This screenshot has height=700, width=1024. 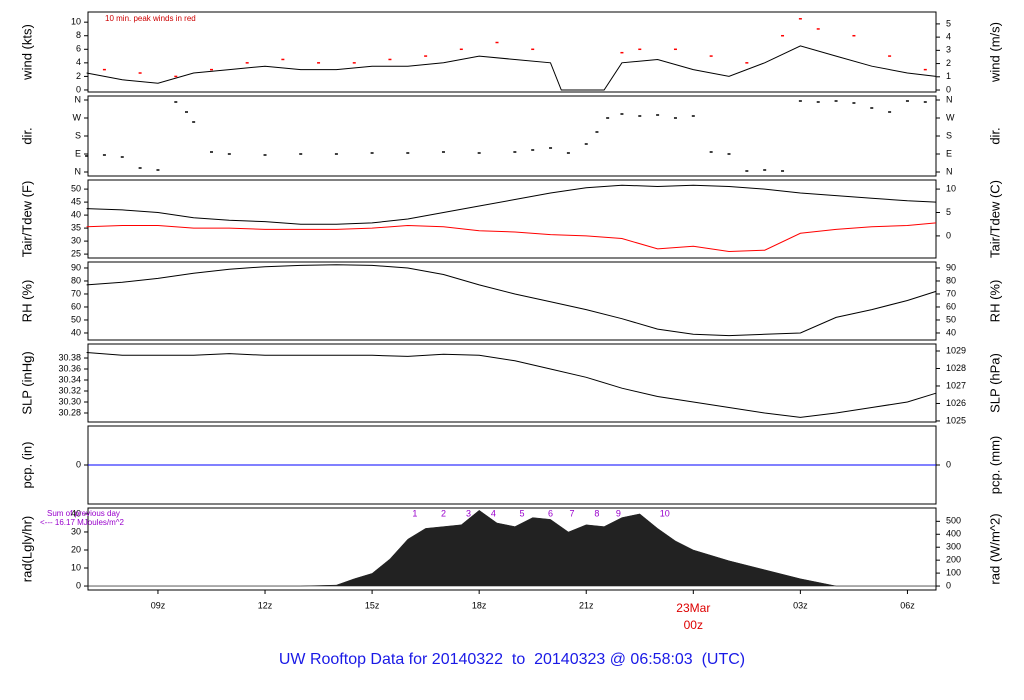 I want to click on x-tick-label: 18z, so click(x=479, y=605).